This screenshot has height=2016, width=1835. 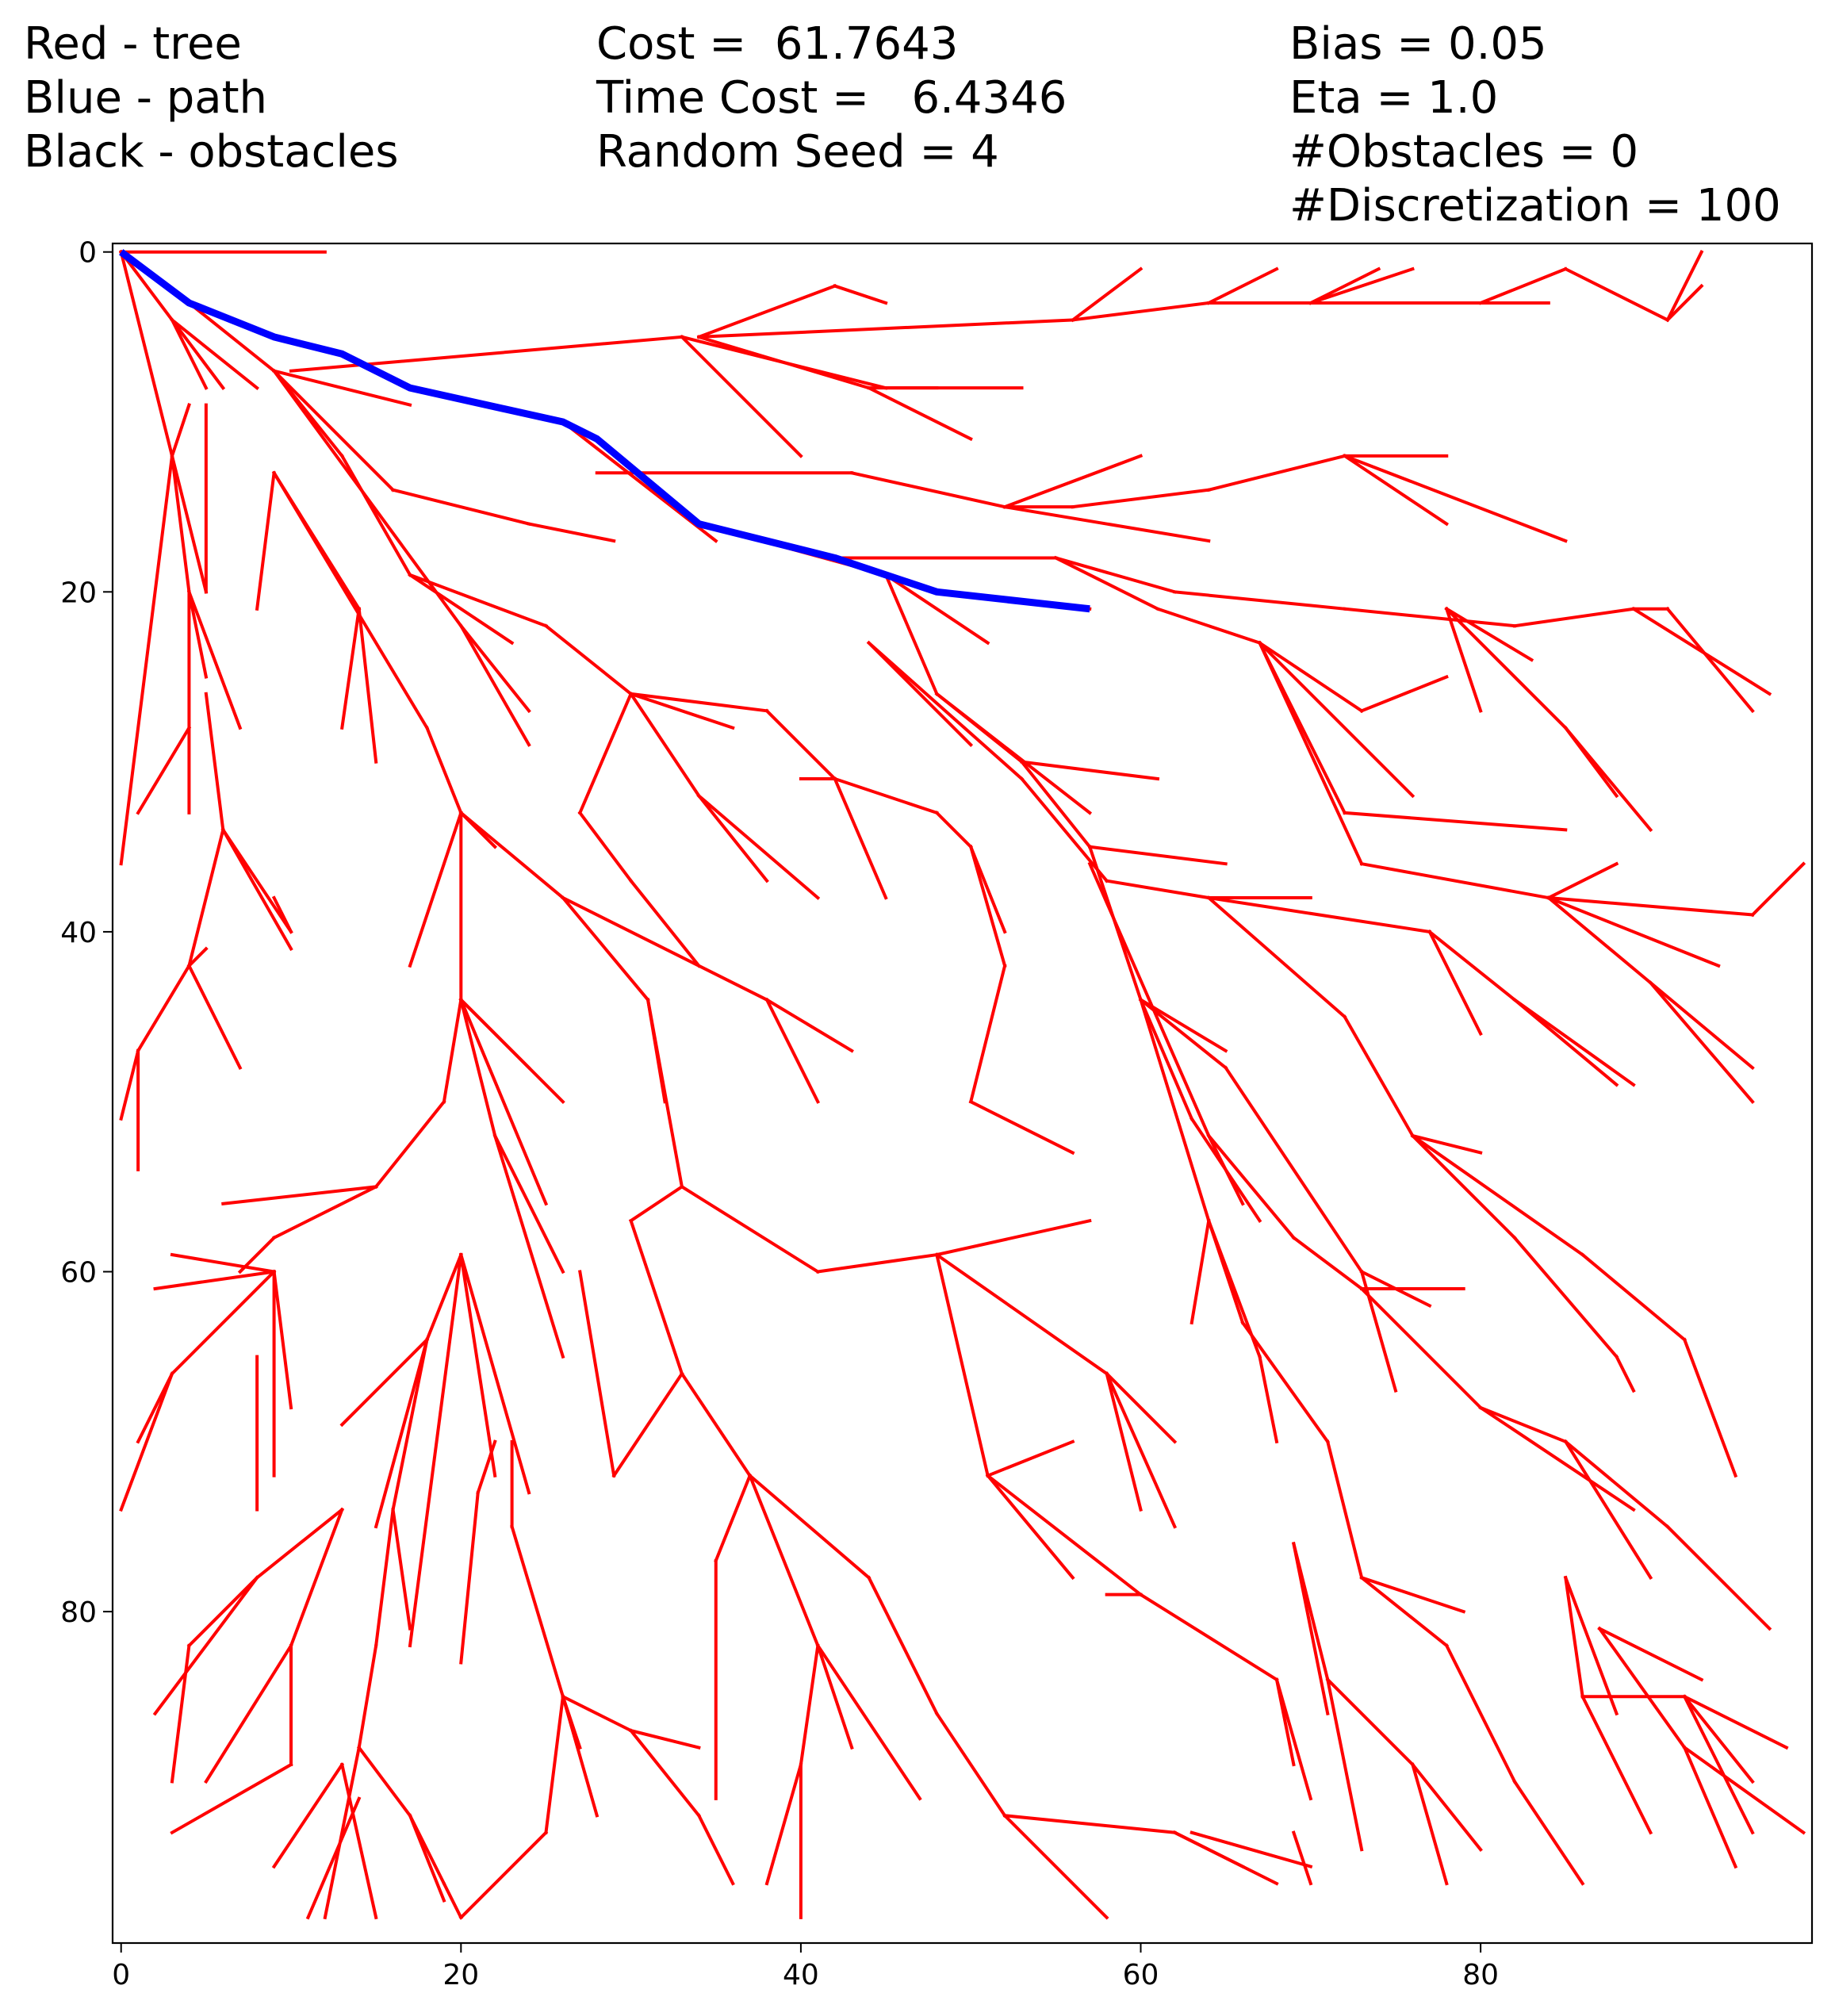 I want to click on x-tick-label: 40, so click(x=801, y=1975).